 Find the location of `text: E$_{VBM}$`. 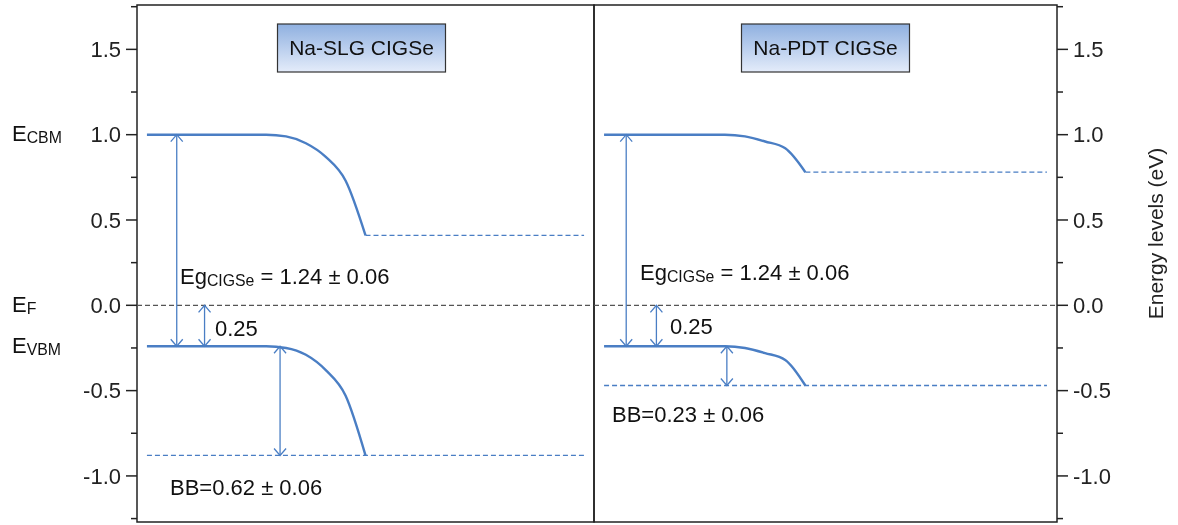

text: E$_{VBM}$ is located at coordinates (36, 346).